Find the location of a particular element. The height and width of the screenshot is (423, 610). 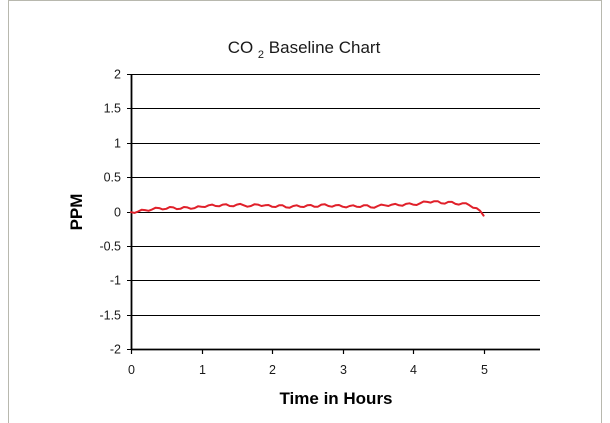

y-tick-label: -1 is located at coordinates (115, 281).